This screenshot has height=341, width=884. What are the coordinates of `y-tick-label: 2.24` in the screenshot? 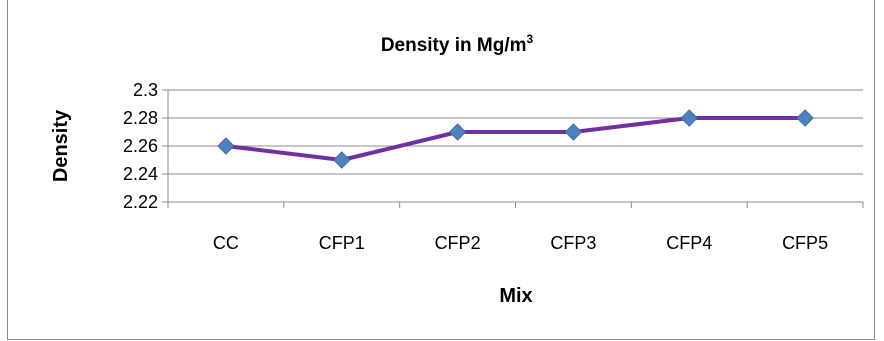 It's located at (140, 174).